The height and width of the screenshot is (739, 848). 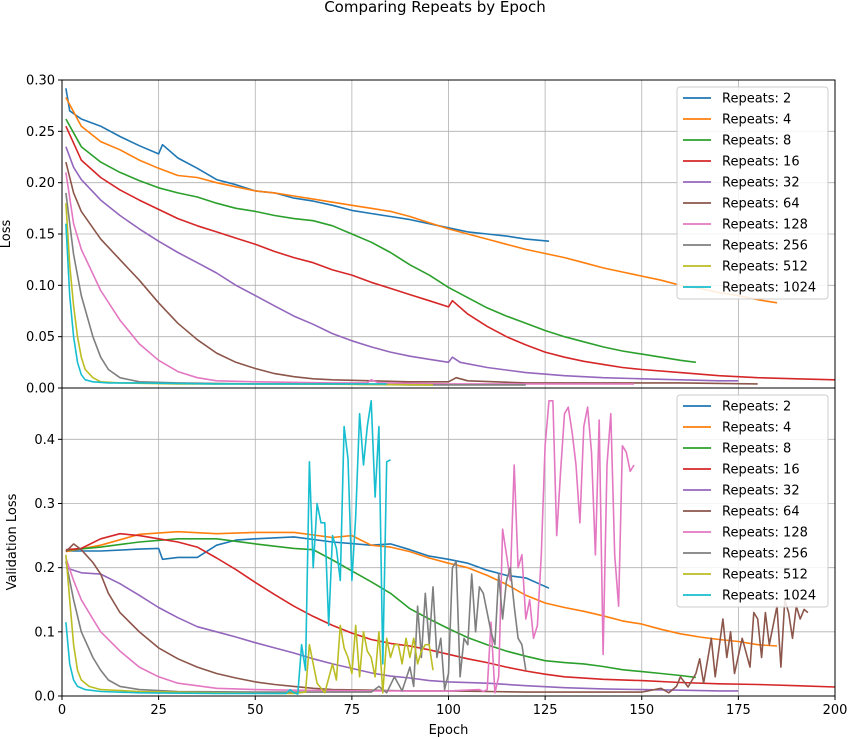 I want to click on y-tick-label: 0.25, so click(x=40, y=132).